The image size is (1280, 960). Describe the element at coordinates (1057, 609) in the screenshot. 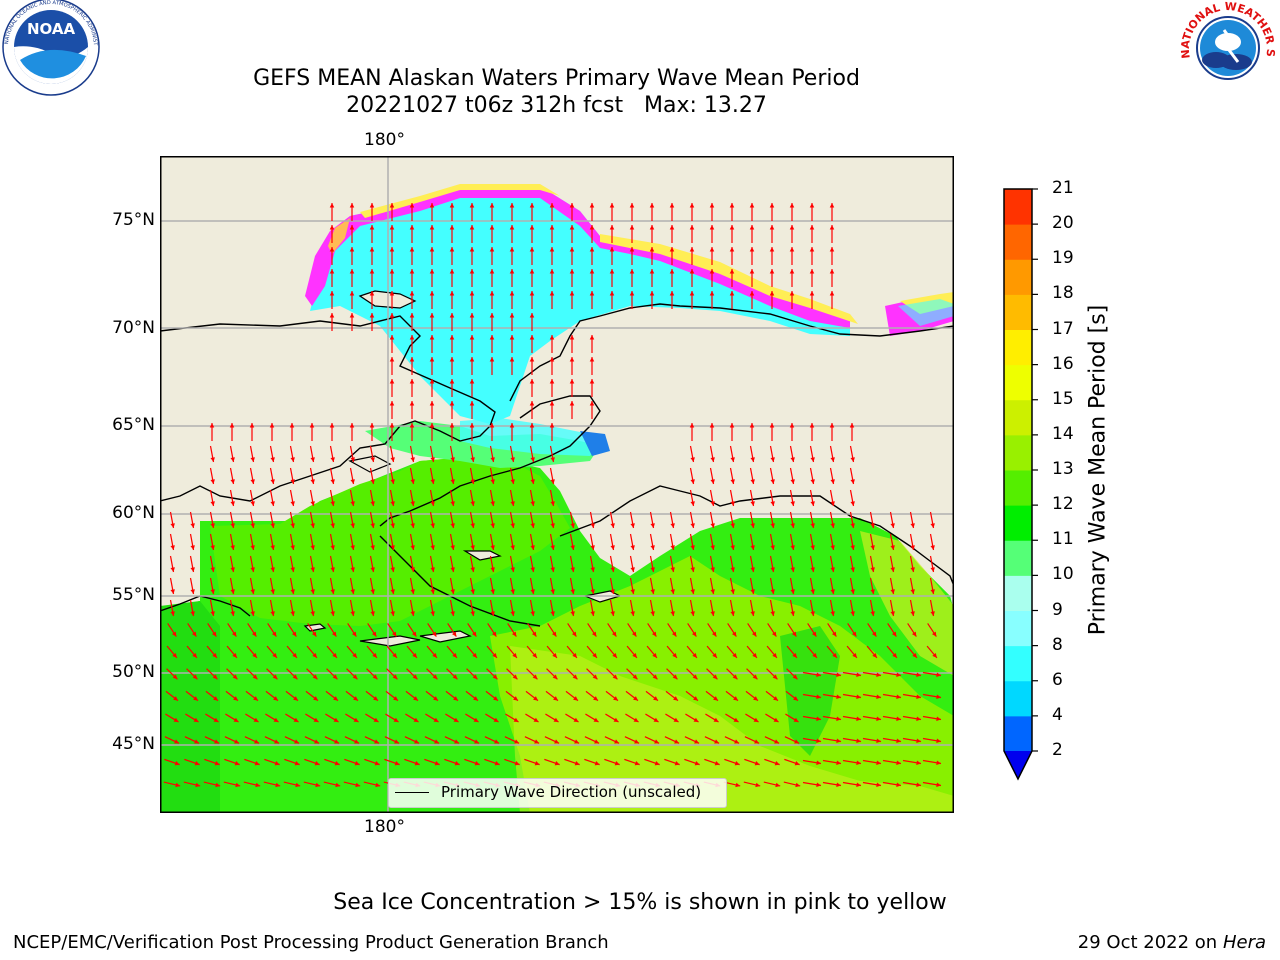

I see `colorbar-tick-label: 9` at that location.